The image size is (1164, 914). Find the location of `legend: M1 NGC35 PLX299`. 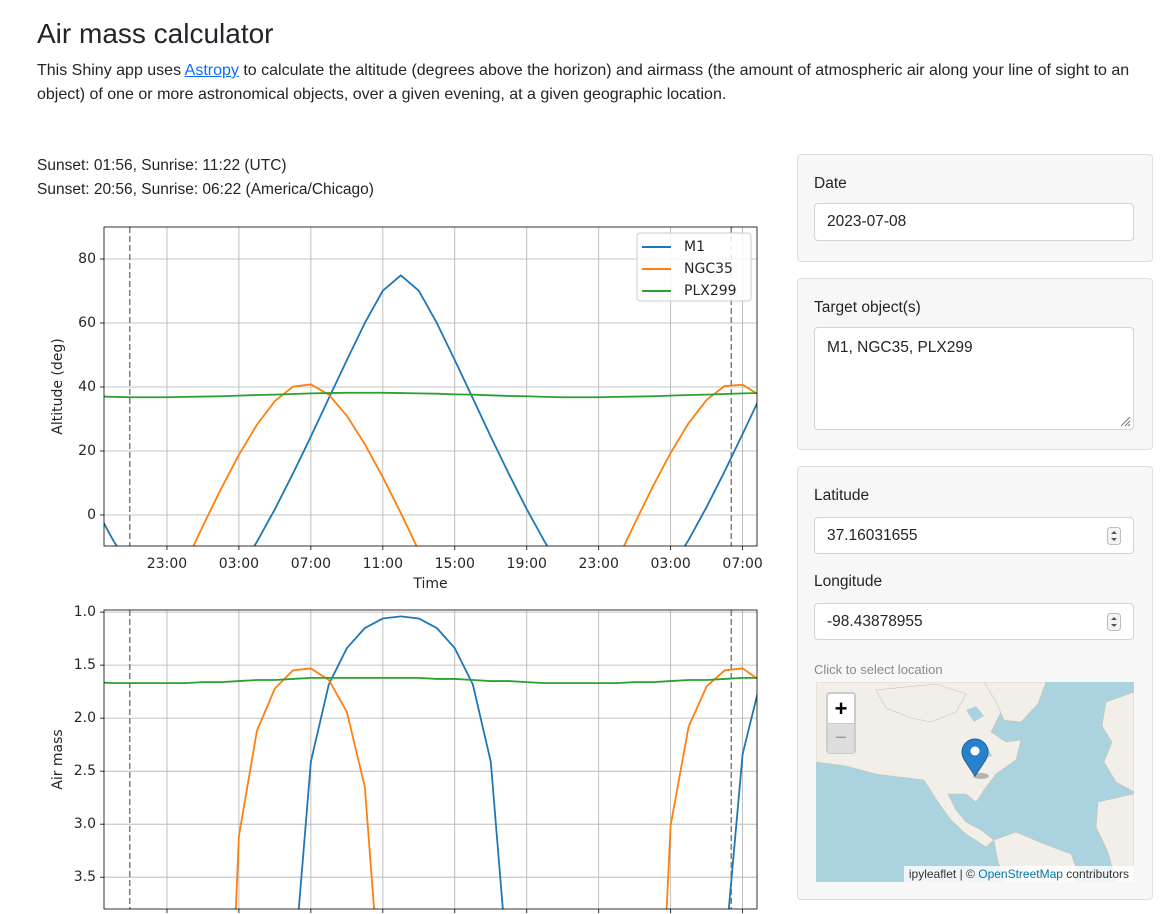

legend: M1 NGC35 PLX299 is located at coordinates (694, 267).